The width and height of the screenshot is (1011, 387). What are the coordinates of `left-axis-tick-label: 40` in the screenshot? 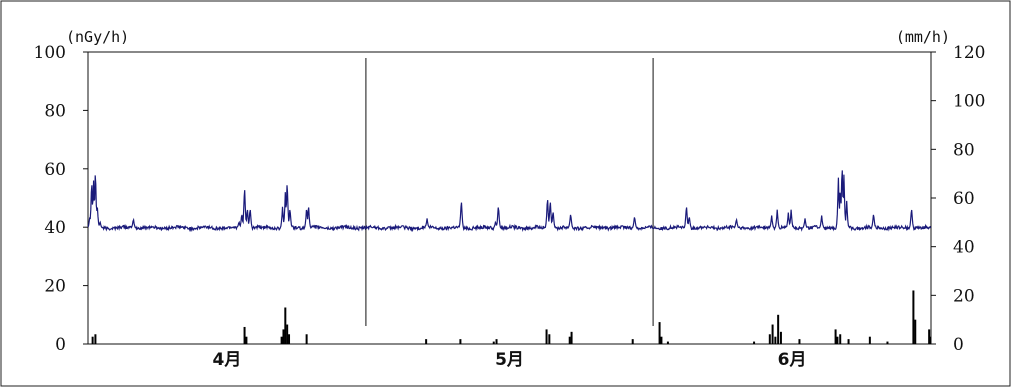 It's located at (55, 228).